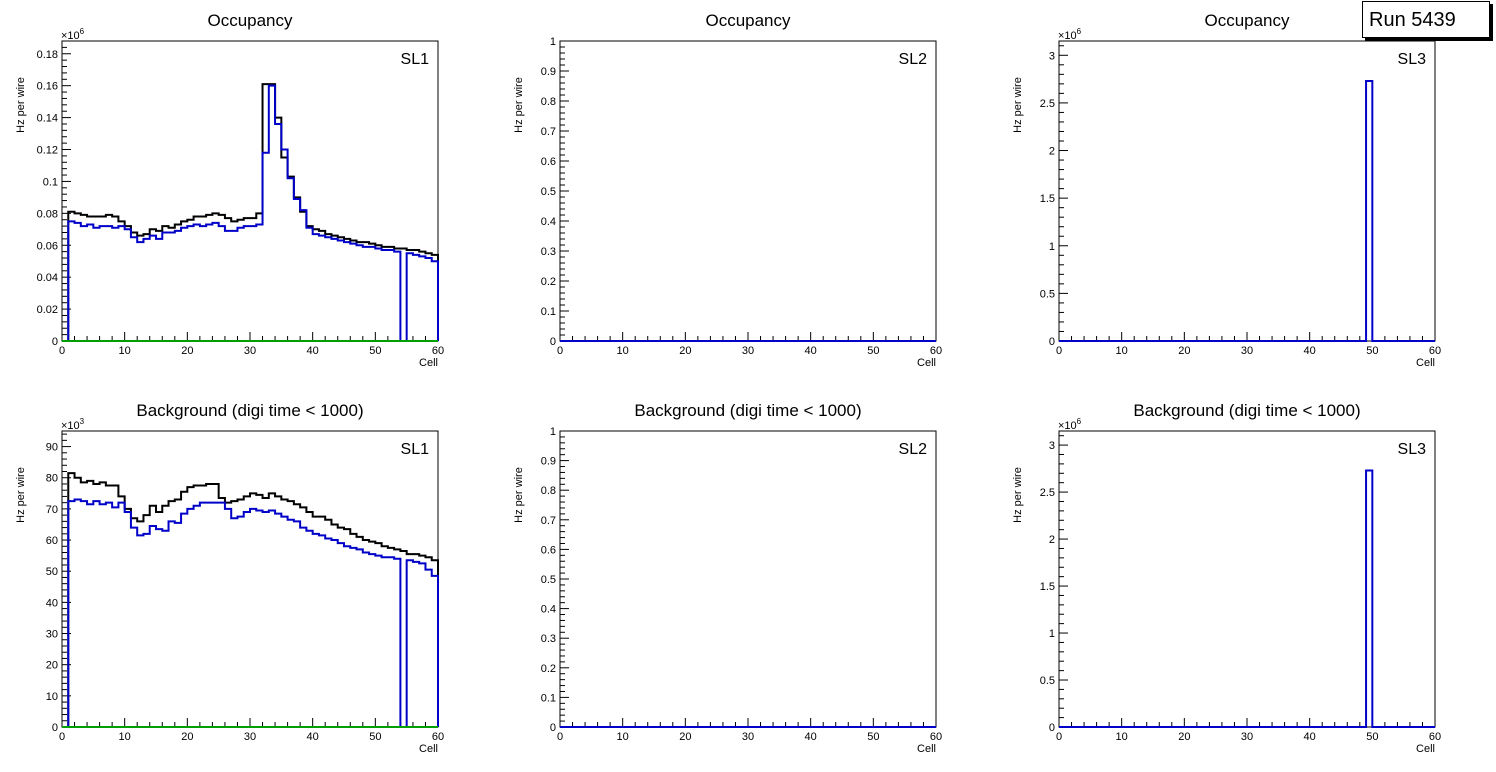 This screenshot has width=1496, height=772. I want to click on chart-title: Background (digi time < 1000), so click(747, 410).